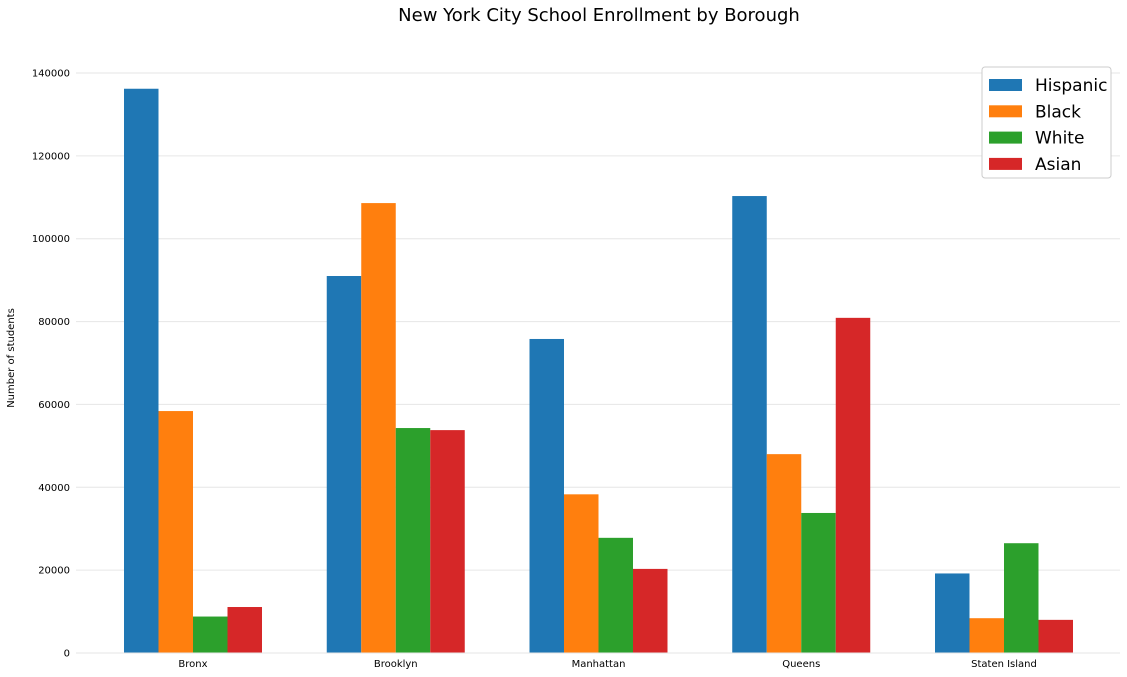 The image size is (1127, 677). Describe the element at coordinates (784, 553) in the screenshot. I see `bar-black-queens` at that location.